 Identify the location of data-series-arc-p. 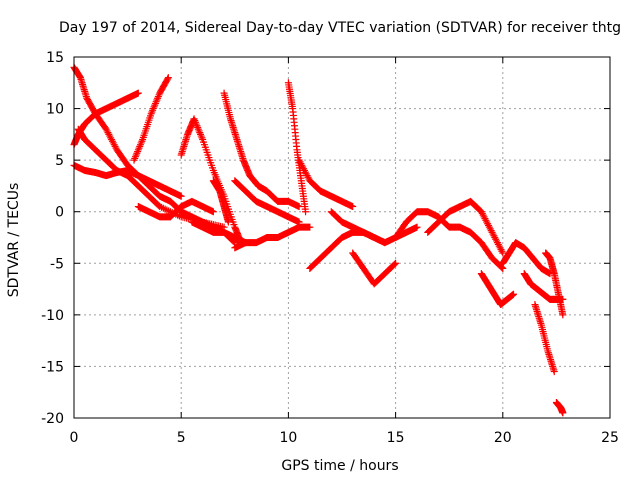
(374, 227).